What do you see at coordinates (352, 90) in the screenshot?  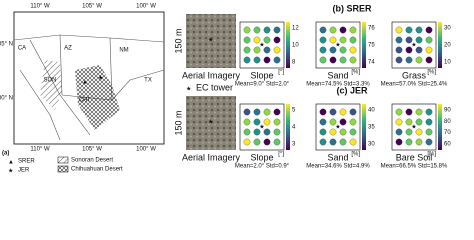 I see `panel-label: (c) JER` at bounding box center [352, 90].